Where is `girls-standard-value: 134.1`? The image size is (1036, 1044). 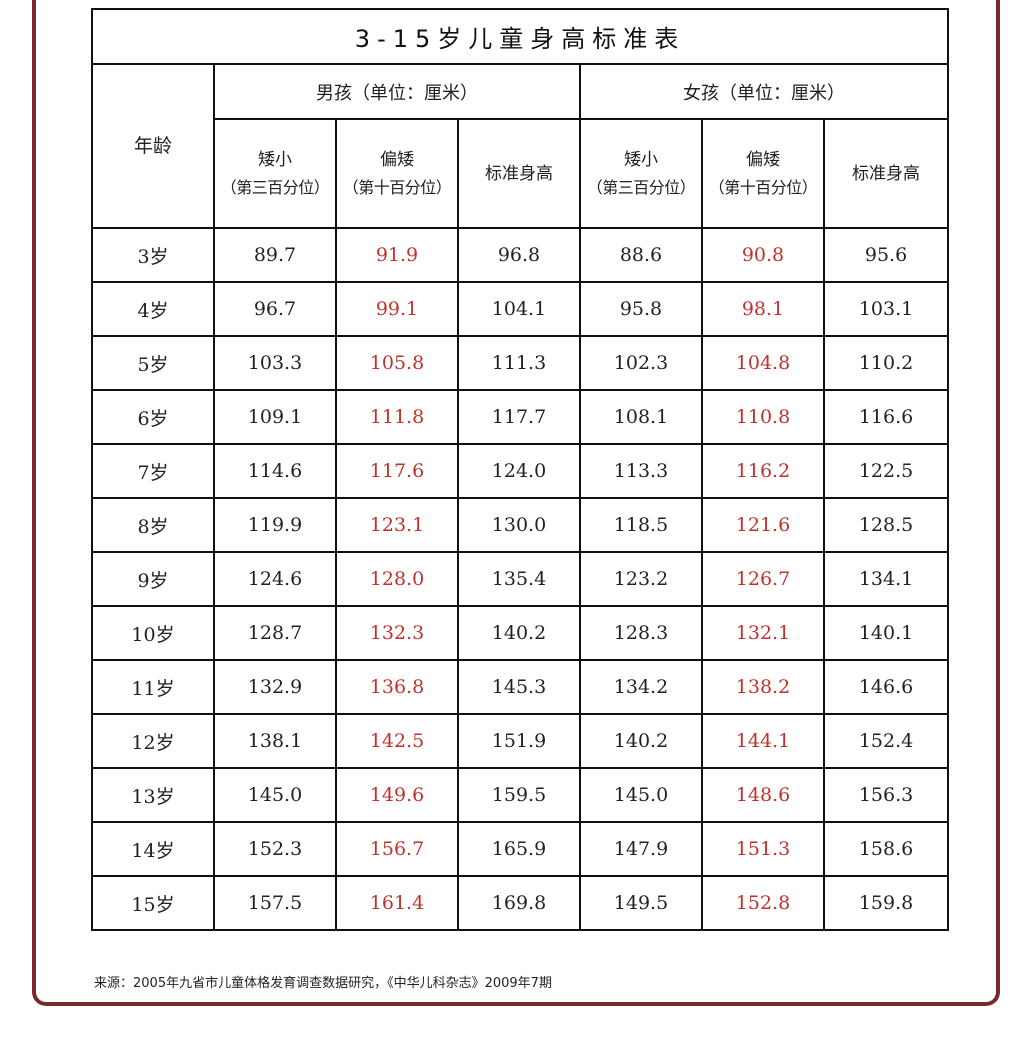
girls-standard-value: 134.1 is located at coordinates (886, 579).